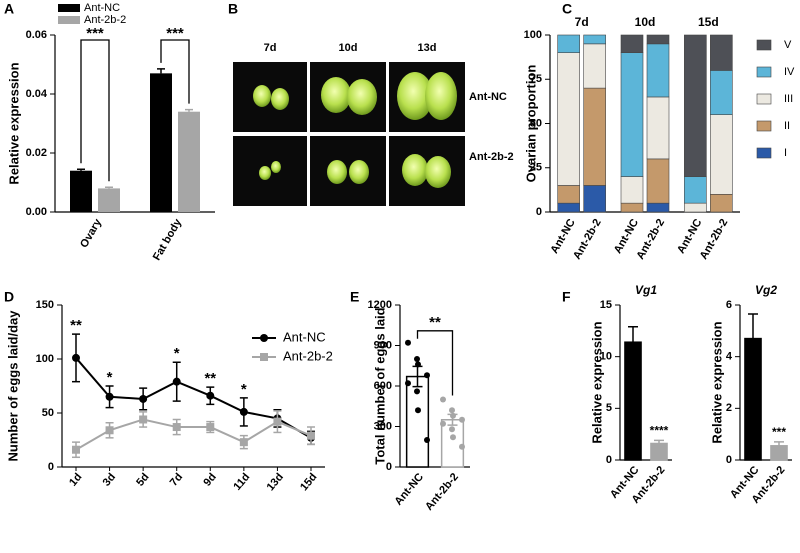 This screenshot has width=800, height=553. Describe the element at coordinates (9, 9) in the screenshot. I see `panel-letter: A` at that location.